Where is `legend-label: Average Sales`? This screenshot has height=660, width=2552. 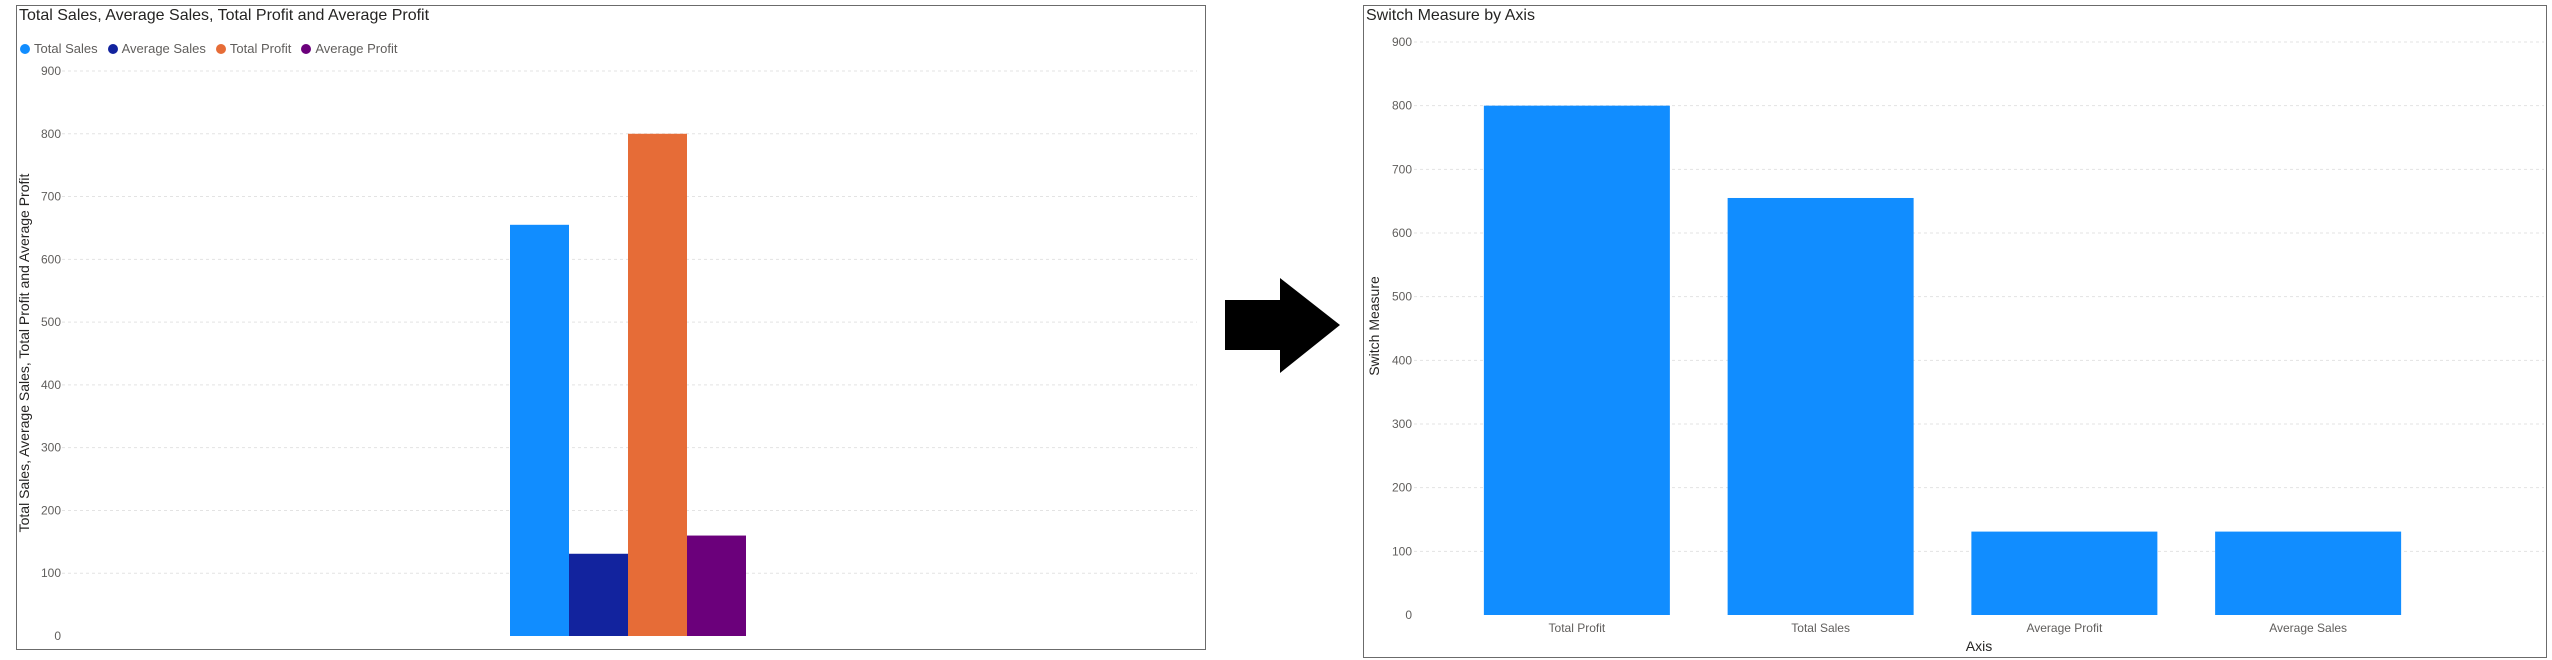
legend-label: Average Sales is located at coordinates (163, 48).